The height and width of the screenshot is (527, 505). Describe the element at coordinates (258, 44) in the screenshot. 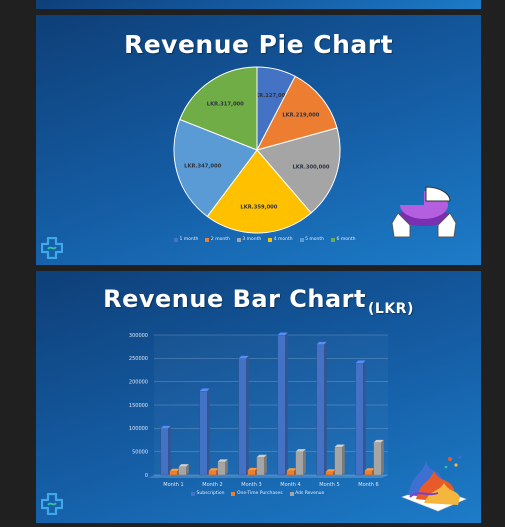

I see `pie-chart-title: Revenue Pie Chart` at that location.